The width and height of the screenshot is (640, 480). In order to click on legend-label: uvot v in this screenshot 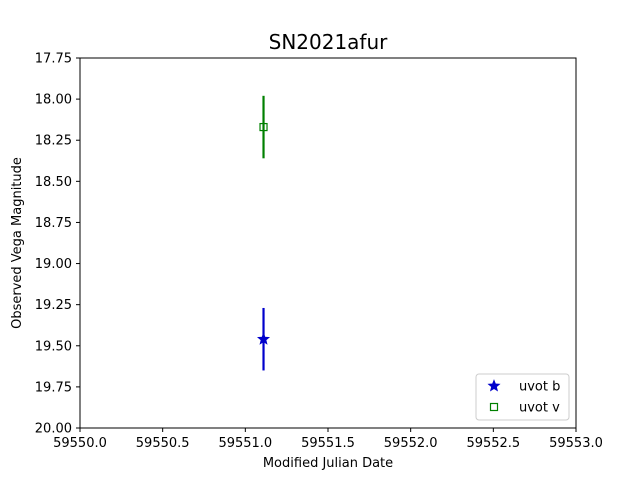, I will do `click(539, 408)`.